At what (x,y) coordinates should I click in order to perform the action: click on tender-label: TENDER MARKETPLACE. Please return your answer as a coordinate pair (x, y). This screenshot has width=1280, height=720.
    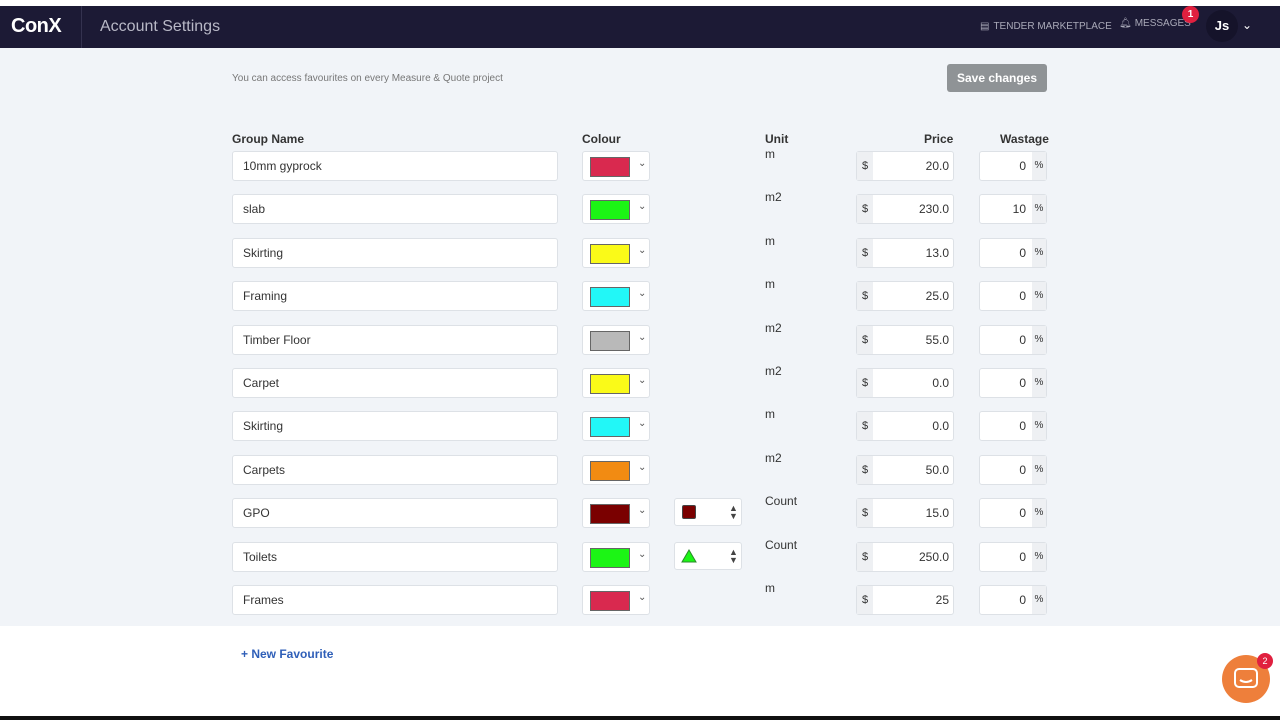
    Looking at the image, I should click on (1052, 26).